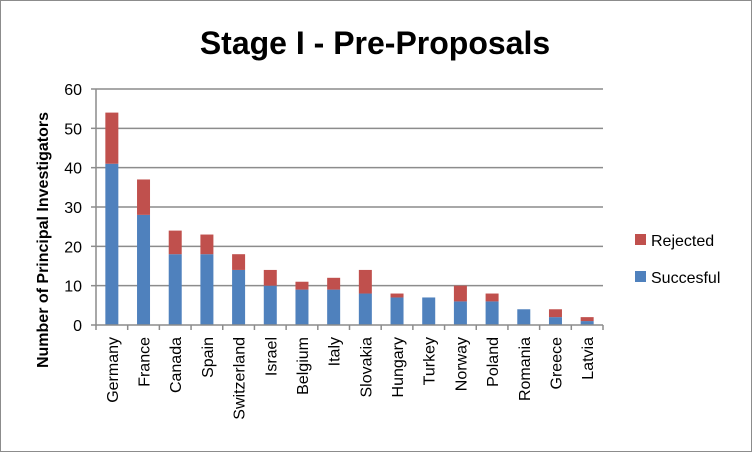  What do you see at coordinates (112, 244) in the screenshot?
I see `bar-succesful-germany` at bounding box center [112, 244].